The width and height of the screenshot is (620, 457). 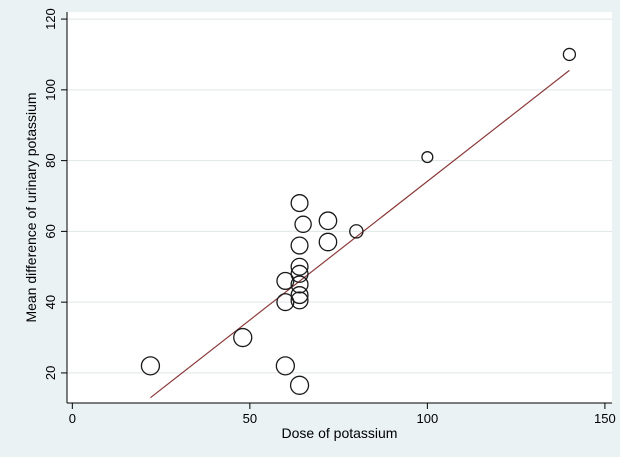 What do you see at coordinates (50, 90) in the screenshot?
I see `y-tick-label: 100` at bounding box center [50, 90].